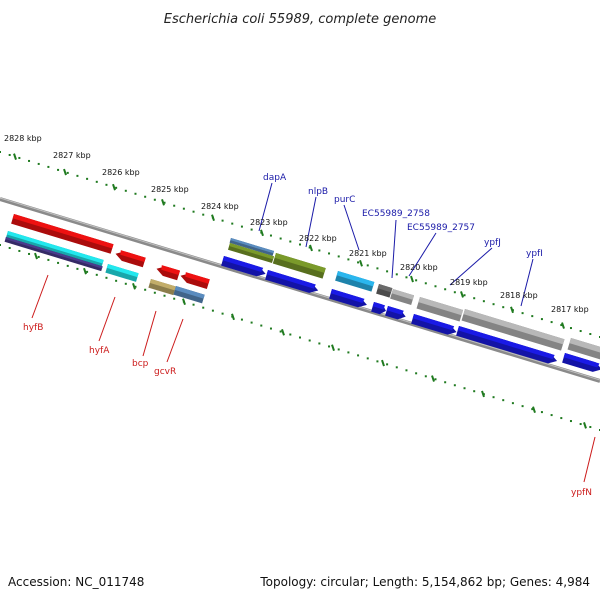  What do you see at coordinates (168, 273) in the screenshot?
I see `feature-bcp` at bounding box center [168, 273].